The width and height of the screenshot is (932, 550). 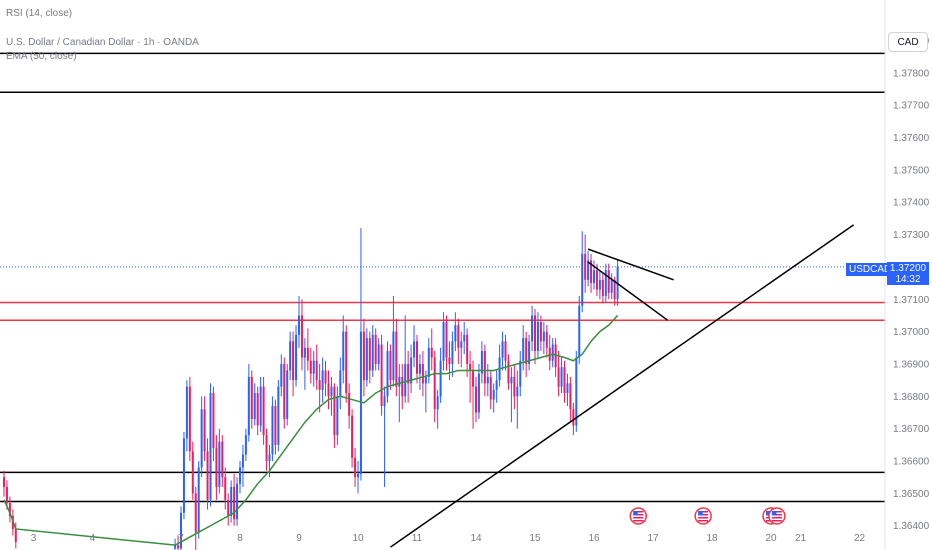 What do you see at coordinates (39, 13) in the screenshot?
I see `rsi-indicator-label: RSI (14, close)` at bounding box center [39, 13].